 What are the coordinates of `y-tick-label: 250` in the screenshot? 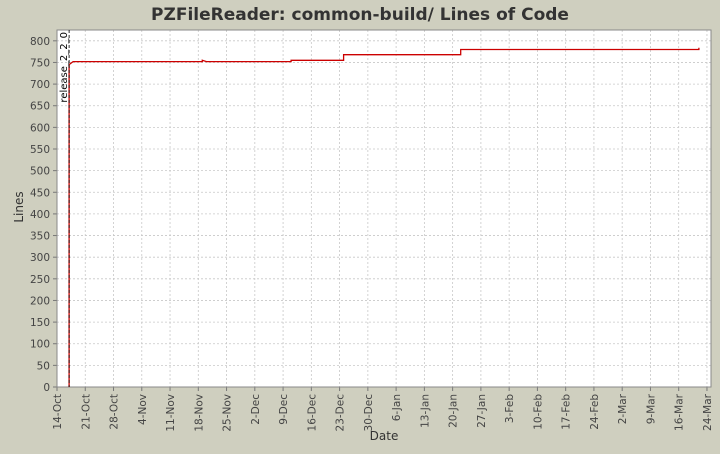 It's located at (40, 280).